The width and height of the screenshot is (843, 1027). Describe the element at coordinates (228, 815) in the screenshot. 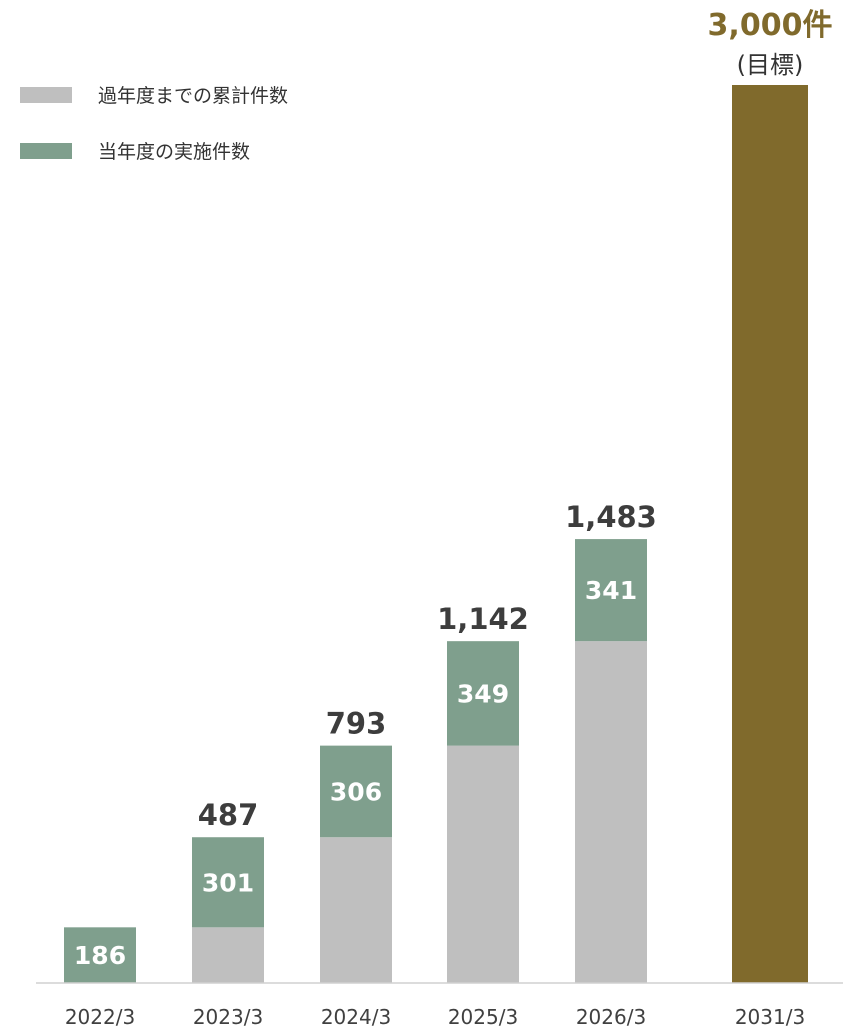

I see `total-label-1: 487` at that location.